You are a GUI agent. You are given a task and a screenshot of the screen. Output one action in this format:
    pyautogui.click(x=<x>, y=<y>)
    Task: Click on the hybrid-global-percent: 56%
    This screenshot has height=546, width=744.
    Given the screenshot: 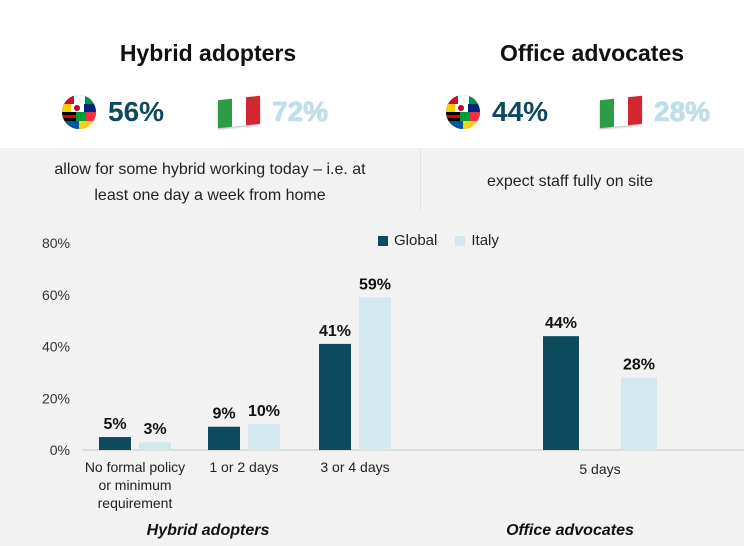 What is the action you would take?
    pyautogui.click(x=136, y=111)
    